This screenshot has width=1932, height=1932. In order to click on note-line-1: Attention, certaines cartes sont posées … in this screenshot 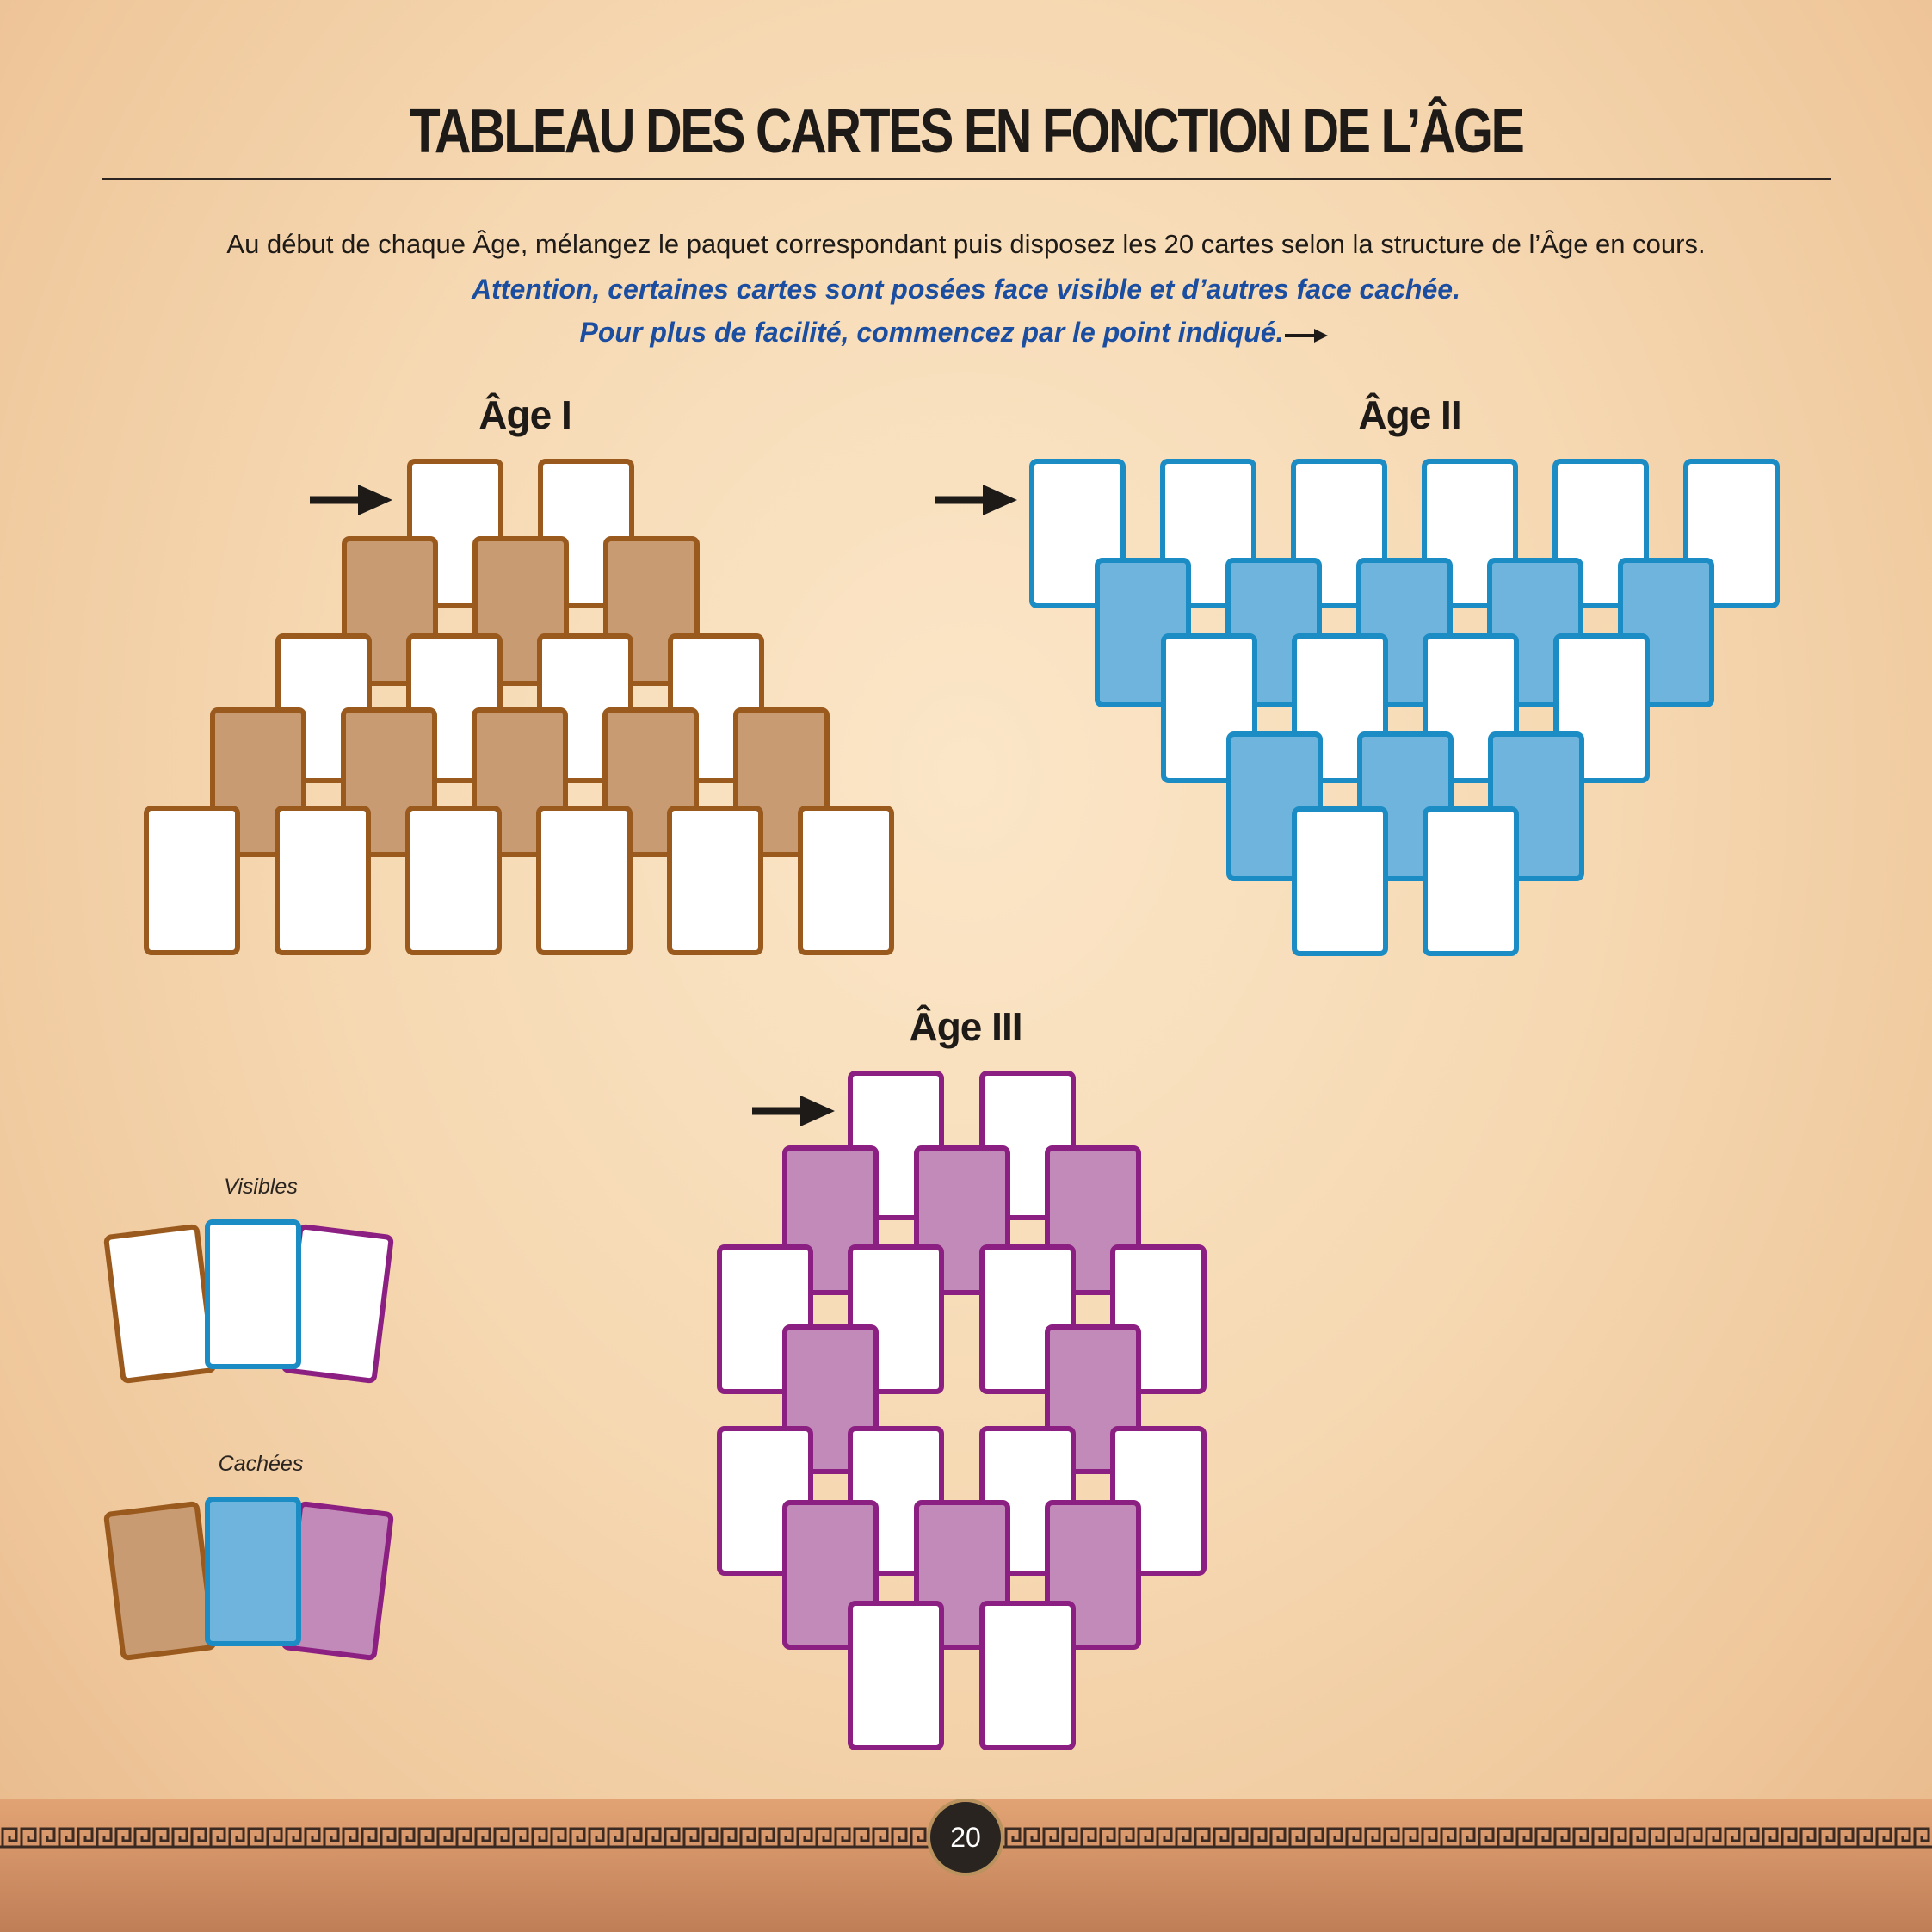, I will do `click(966, 289)`.